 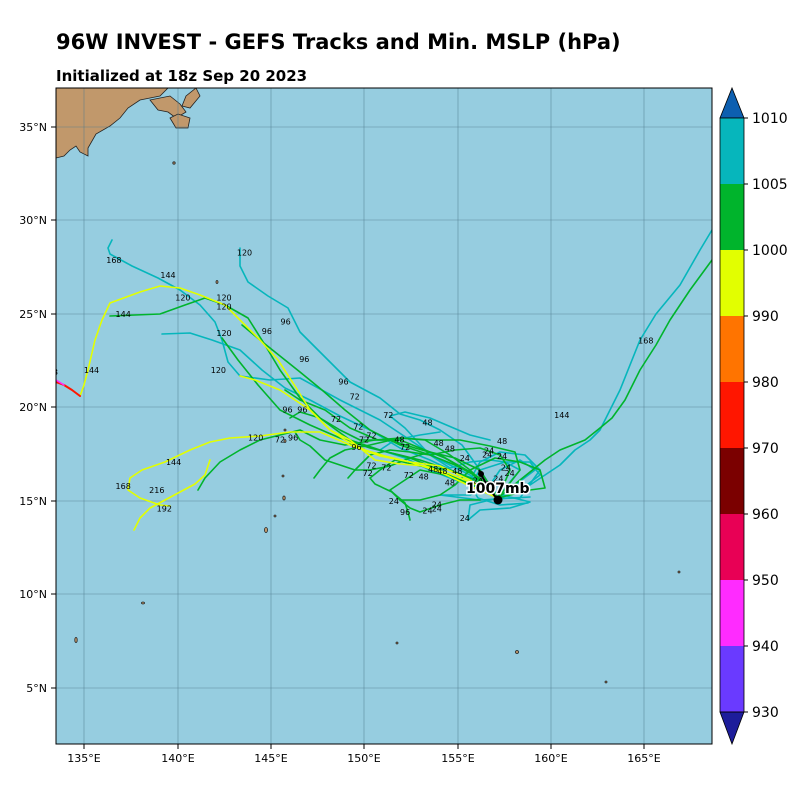 I want to click on y-tick-15n: 15°N, so click(x=33, y=501).